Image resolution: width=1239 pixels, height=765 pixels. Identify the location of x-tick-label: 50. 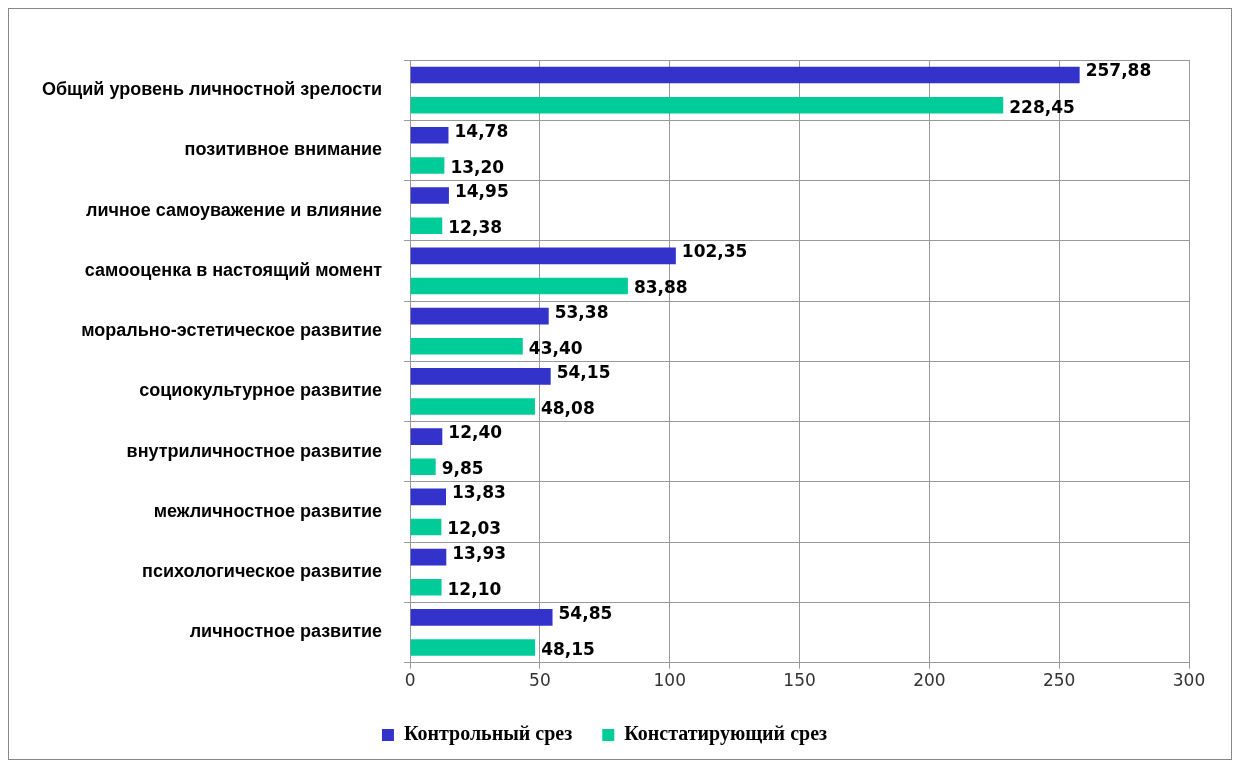
(540, 680).